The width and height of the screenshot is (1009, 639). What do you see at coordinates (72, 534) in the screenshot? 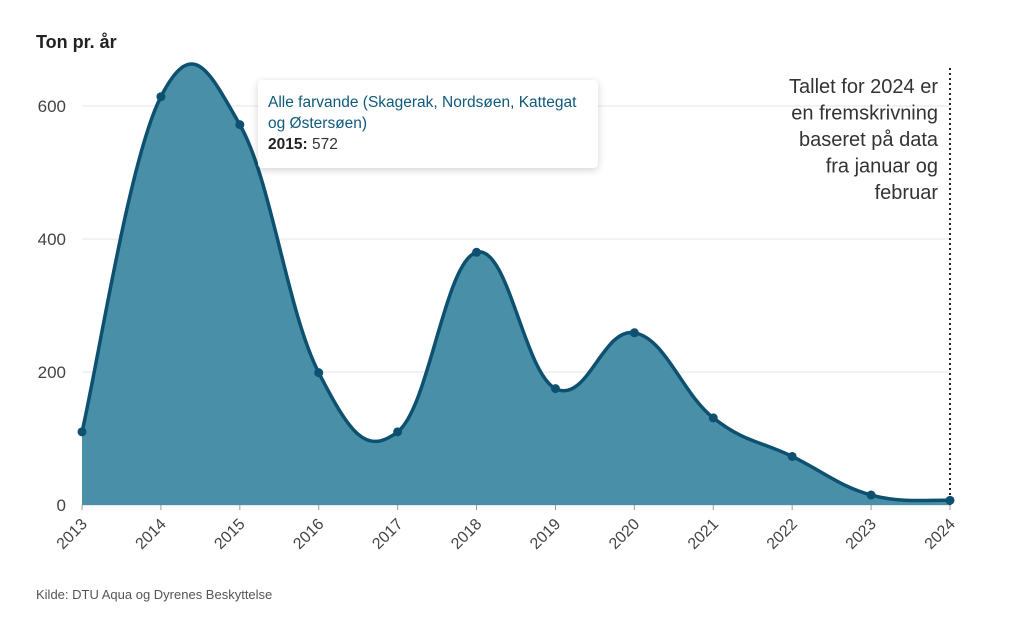
I see `x-tick-label: 2013` at bounding box center [72, 534].